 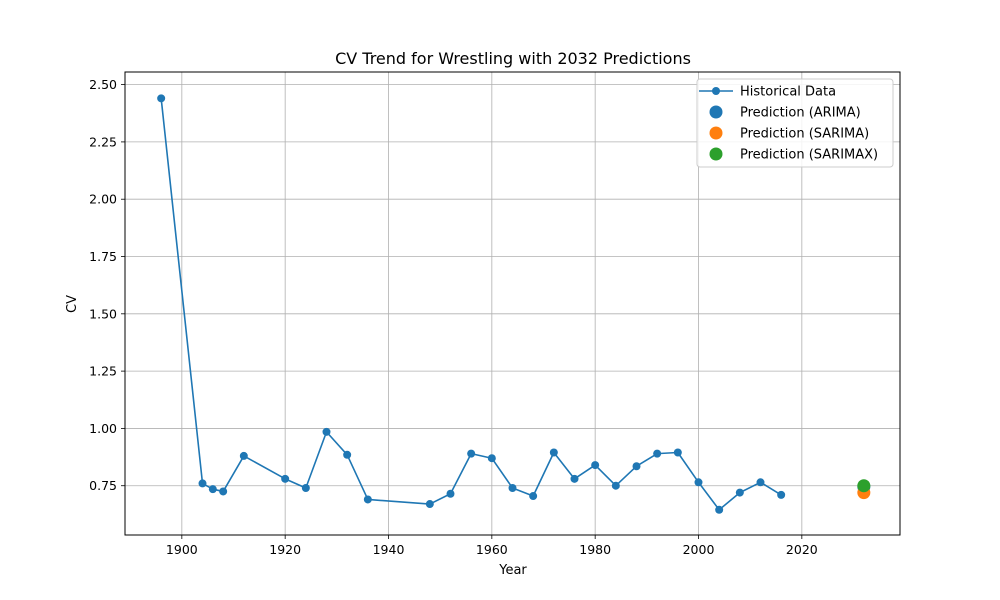 I want to click on x-tick-label: 1940, so click(x=389, y=549).